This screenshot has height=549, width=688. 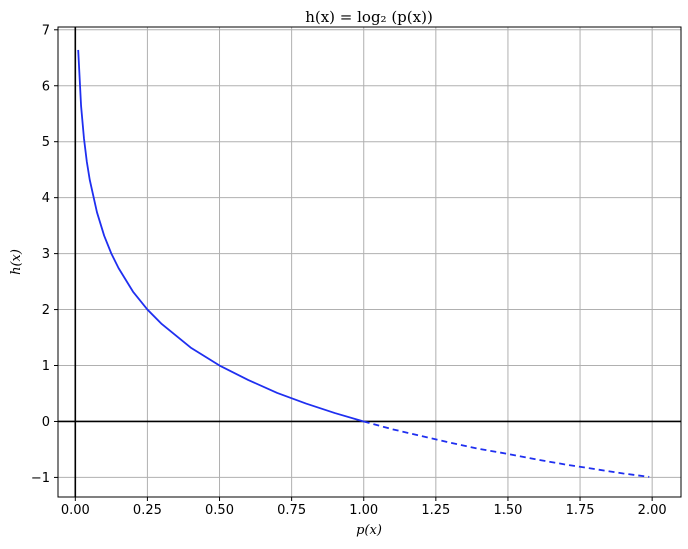 What do you see at coordinates (46, 422) in the screenshot?
I see `y-tick-label: 0` at bounding box center [46, 422].